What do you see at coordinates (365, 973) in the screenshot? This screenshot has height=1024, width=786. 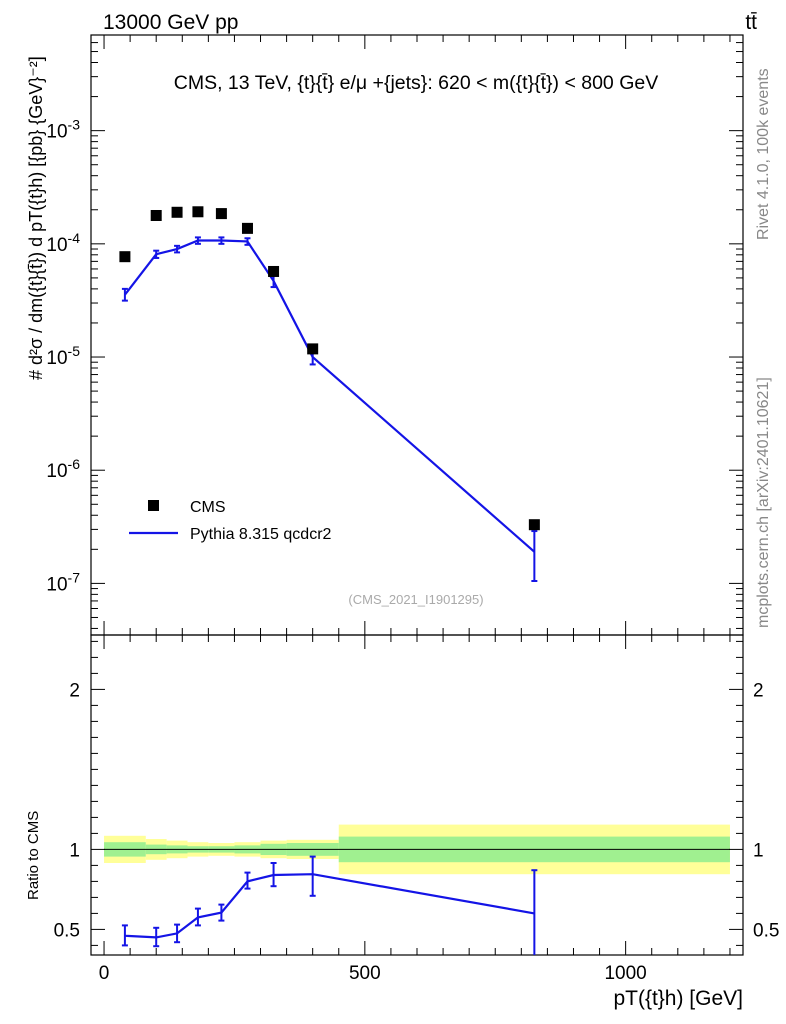 I see `xtick-label: 500` at bounding box center [365, 973].